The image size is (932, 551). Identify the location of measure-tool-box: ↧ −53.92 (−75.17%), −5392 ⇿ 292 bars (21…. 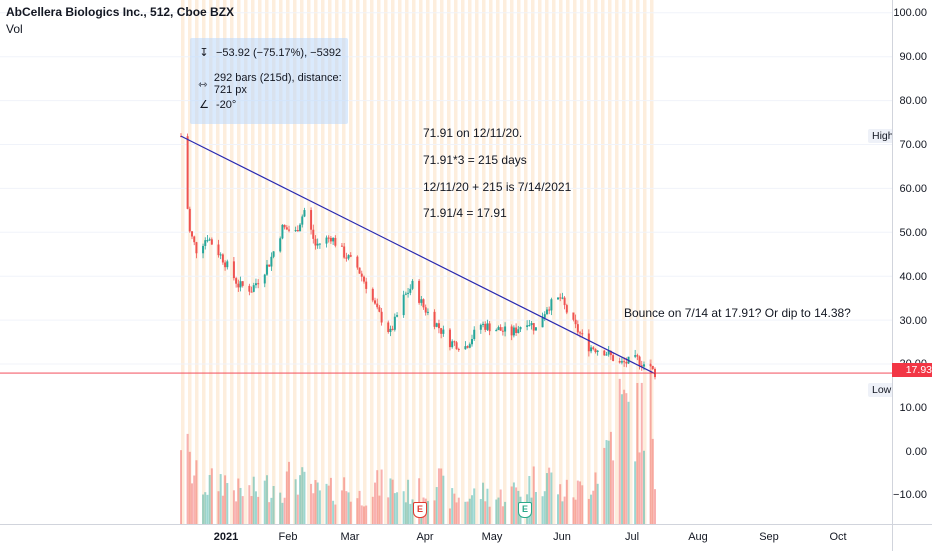
(269, 81).